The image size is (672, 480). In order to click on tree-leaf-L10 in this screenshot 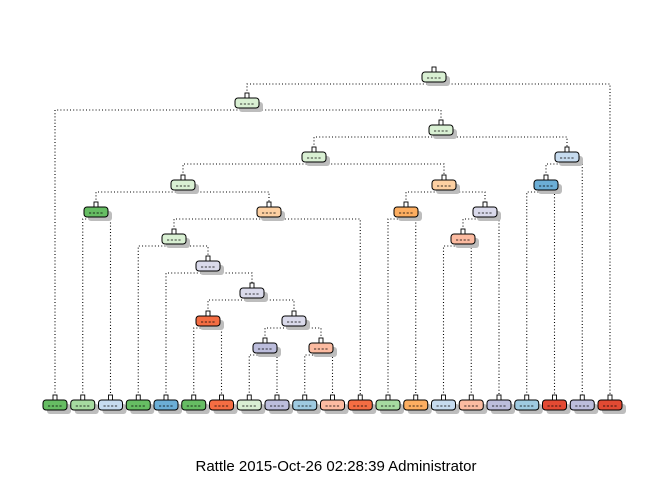, I will do `click(306, 404)`.